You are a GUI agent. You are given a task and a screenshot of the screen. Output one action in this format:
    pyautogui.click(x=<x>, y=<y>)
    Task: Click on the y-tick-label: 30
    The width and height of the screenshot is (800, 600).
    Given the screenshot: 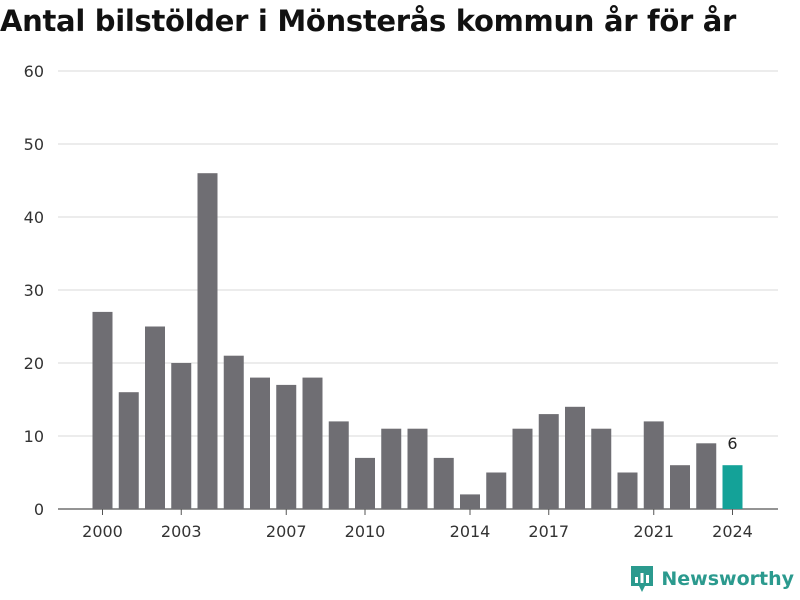 What is the action you would take?
    pyautogui.click(x=34, y=290)
    